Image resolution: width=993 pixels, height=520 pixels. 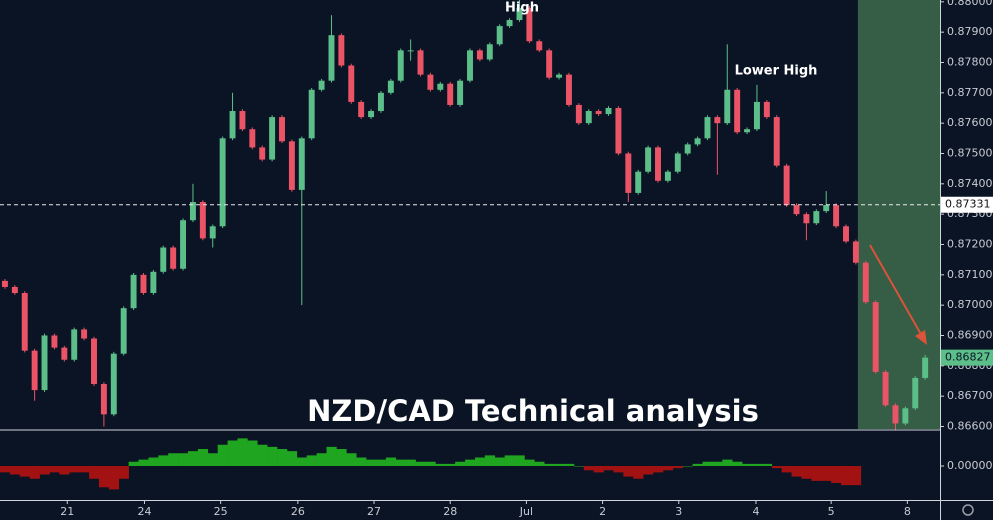 What do you see at coordinates (968, 357) in the screenshot?
I see `last-price-label: 0.86827` at bounding box center [968, 357].